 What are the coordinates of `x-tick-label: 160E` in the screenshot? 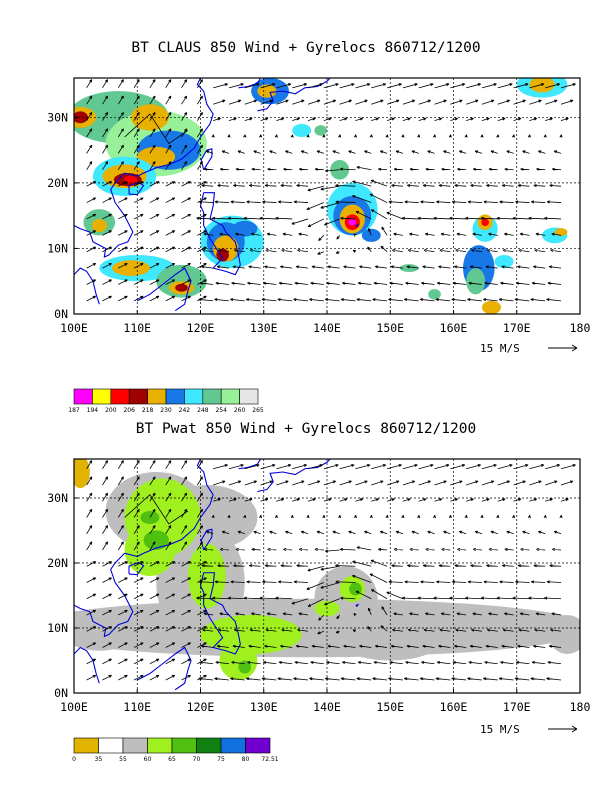 It's located at (454, 328).